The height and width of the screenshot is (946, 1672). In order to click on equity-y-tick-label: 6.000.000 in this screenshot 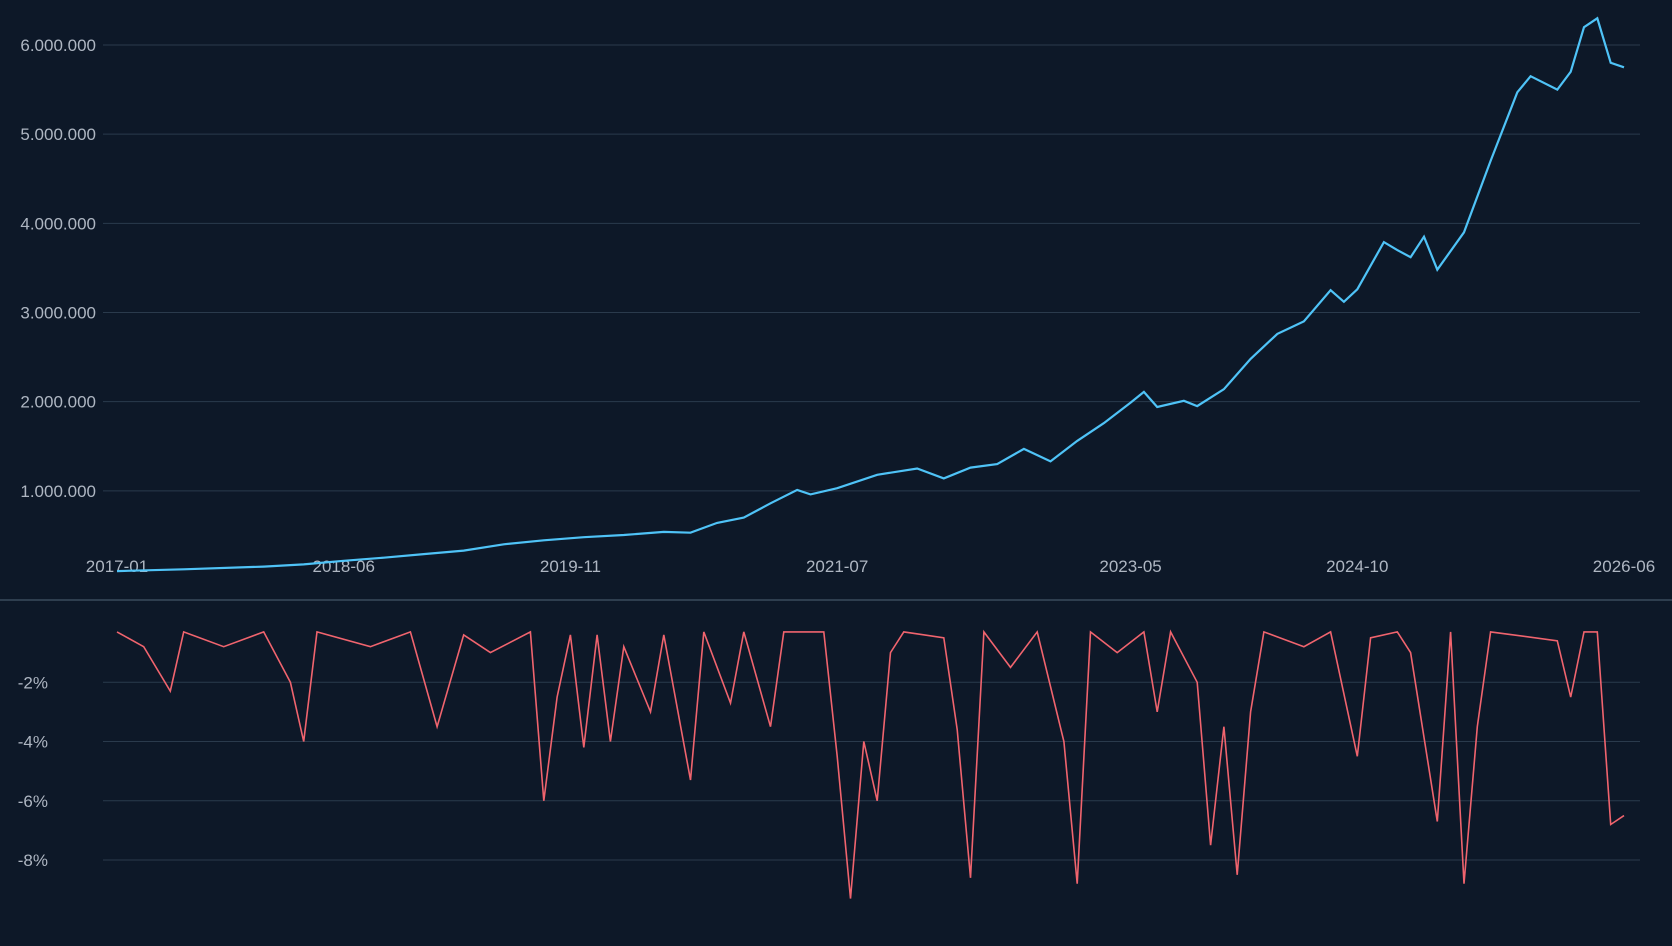, I will do `click(58, 45)`.